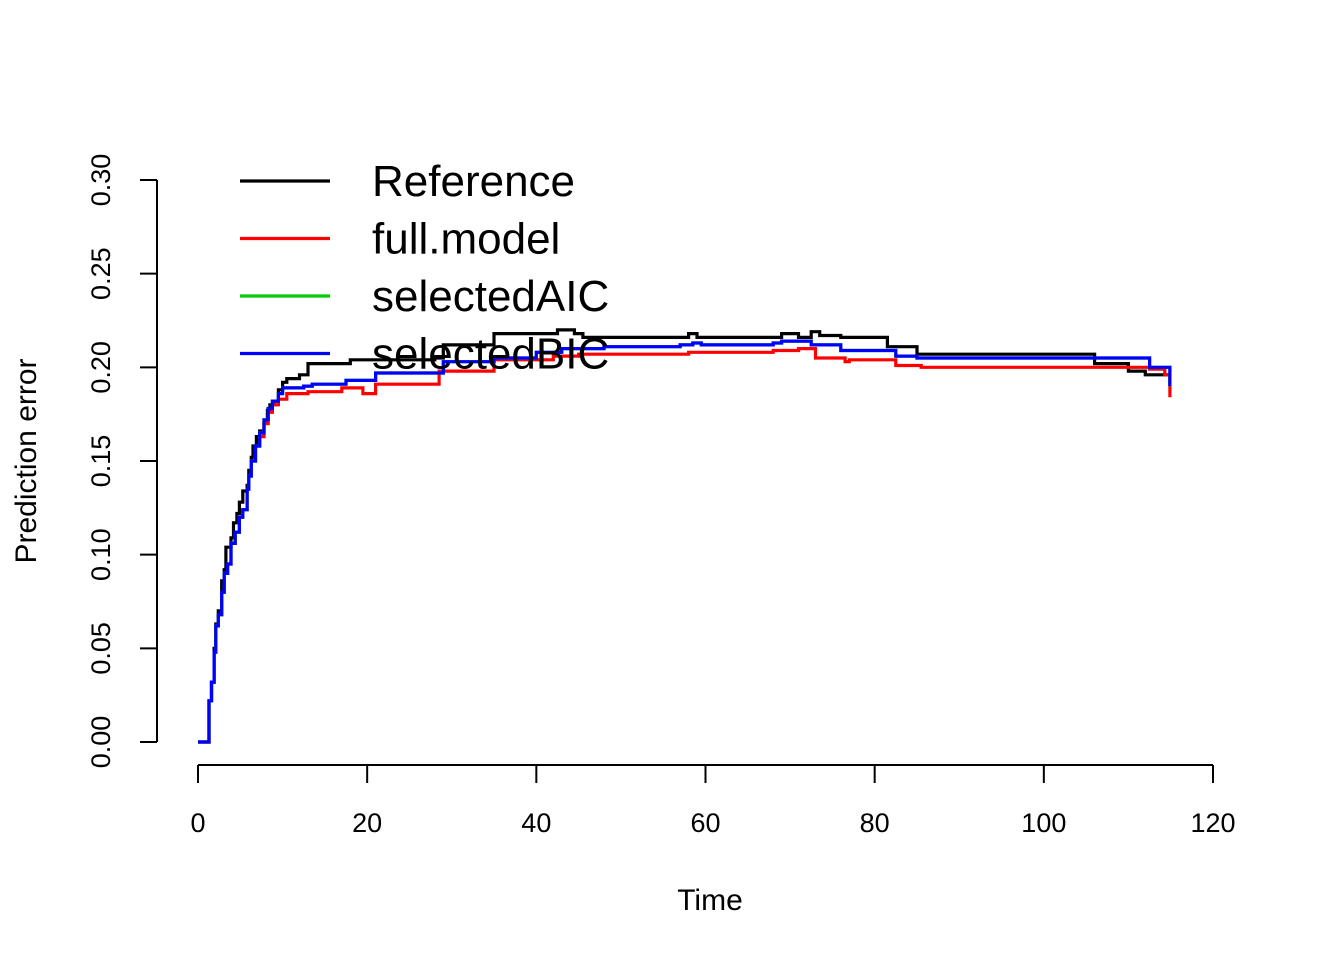 This screenshot has width=1344, height=960. Describe the element at coordinates (536, 823) in the screenshot. I see `x-tick-label: 40` at that location.